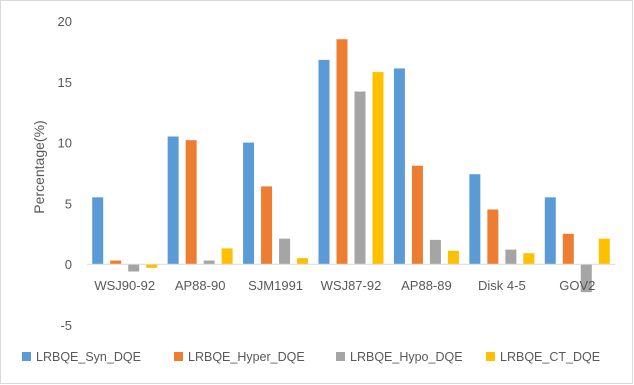  I want to click on y-axis-title: Percentage(%), so click(39, 166).